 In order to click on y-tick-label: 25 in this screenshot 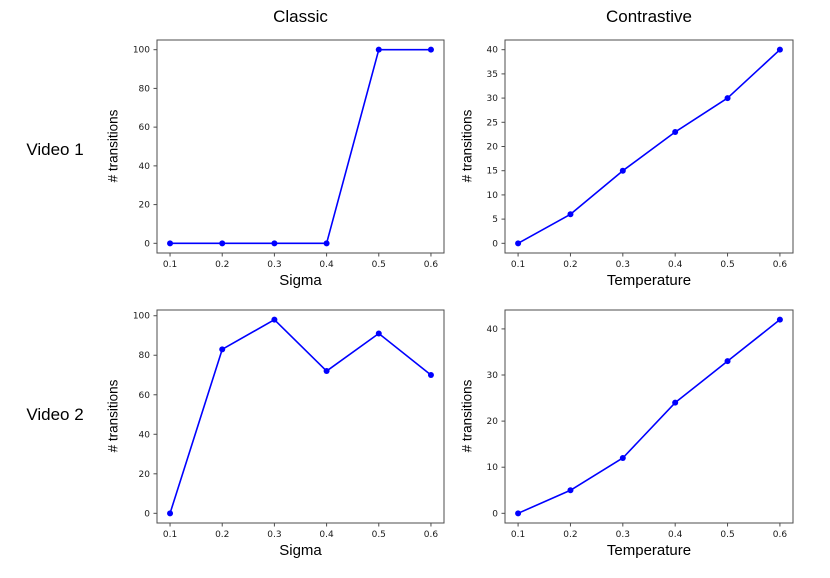, I will do `click(492, 123)`.